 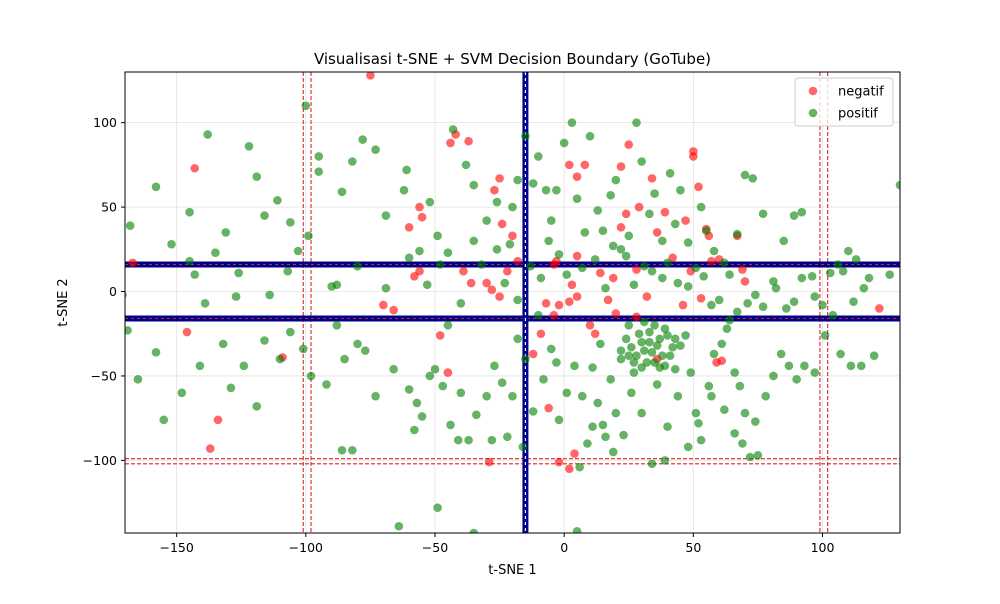 I want to click on y-tick-label: −50, so click(x=104, y=375).